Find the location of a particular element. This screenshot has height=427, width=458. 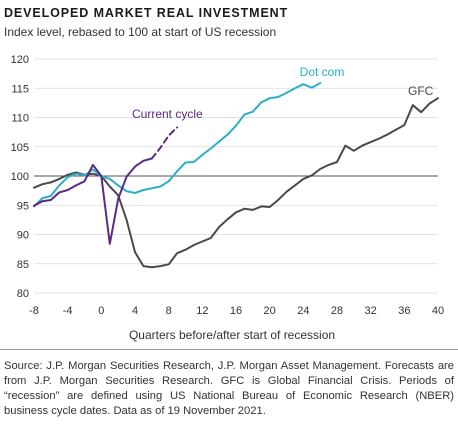

x-tick-label: -8 is located at coordinates (34, 311).